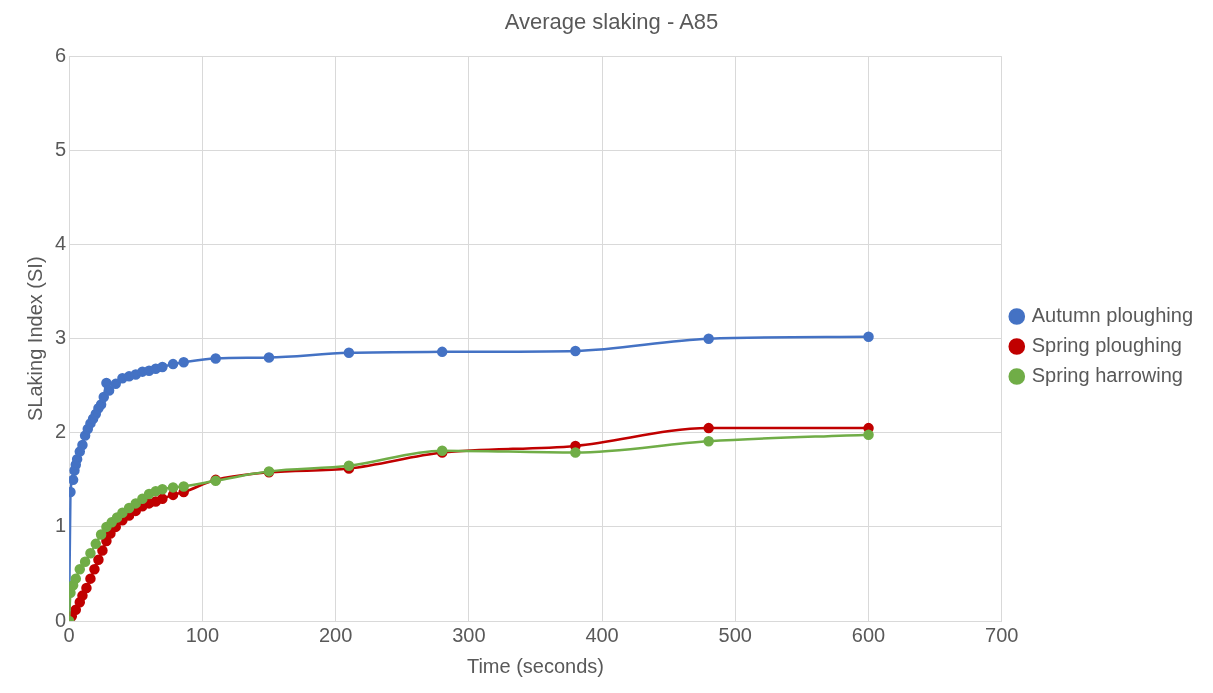 Image resolution: width=1213 pixels, height=693 pixels. I want to click on y-tick-label: 1, so click(61, 525).